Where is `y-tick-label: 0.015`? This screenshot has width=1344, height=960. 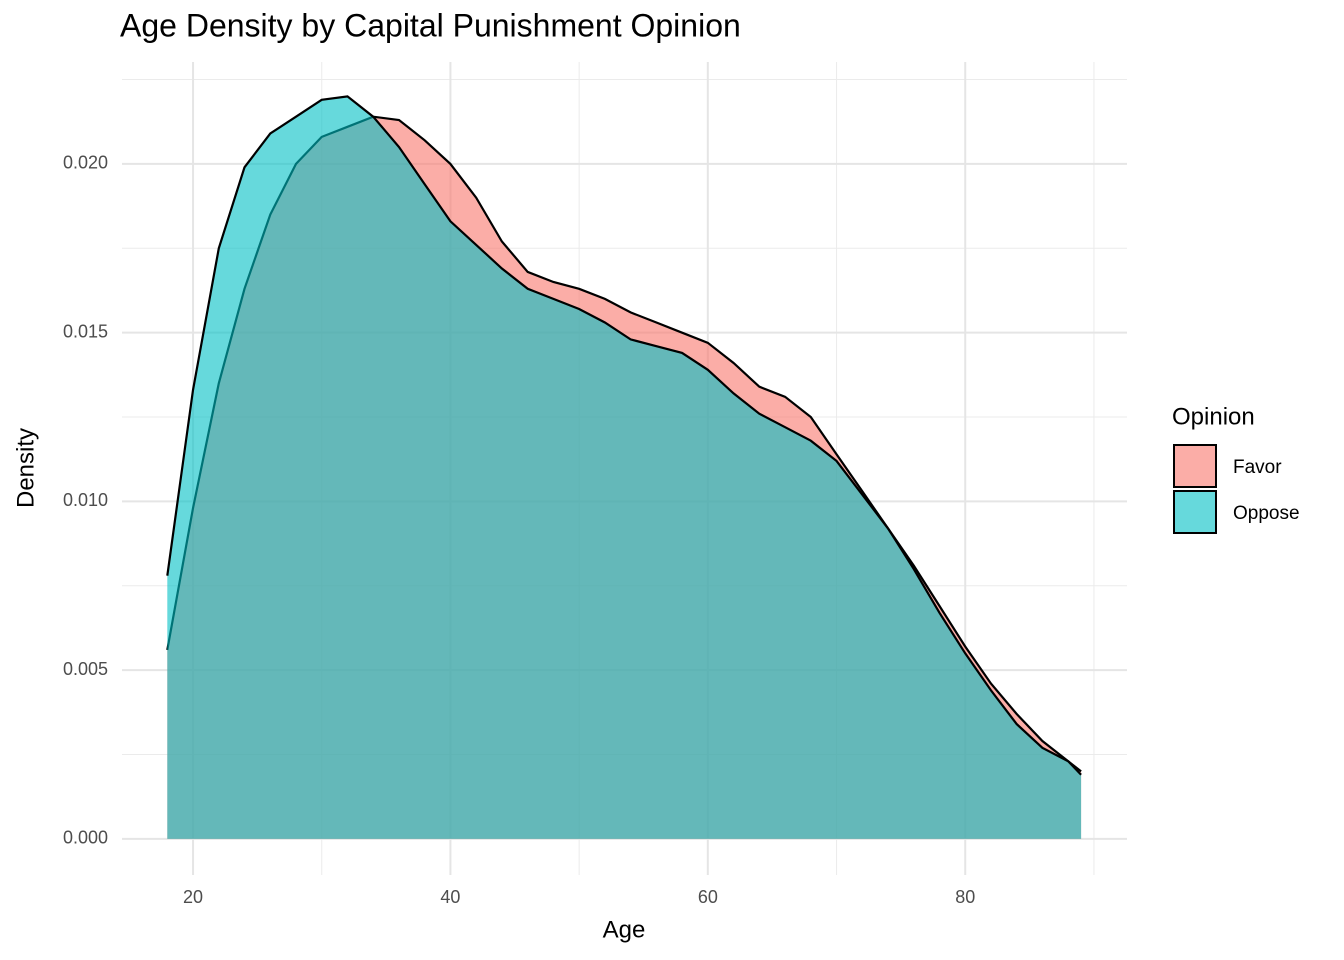 y-tick-label: 0.015 is located at coordinates (85, 331).